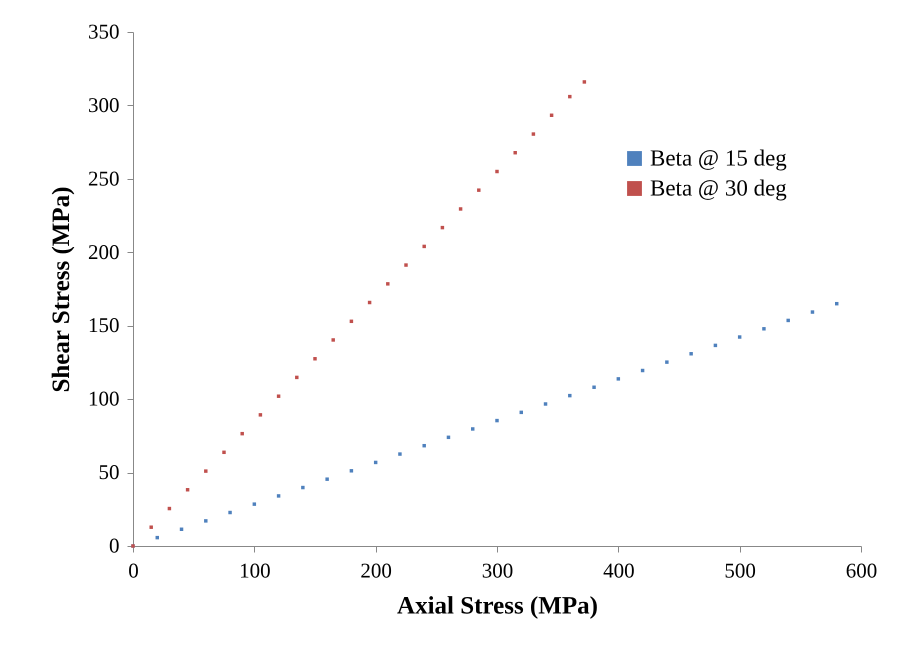  What do you see at coordinates (104, 32) in the screenshot?
I see `y-tick-label: 350` at bounding box center [104, 32].